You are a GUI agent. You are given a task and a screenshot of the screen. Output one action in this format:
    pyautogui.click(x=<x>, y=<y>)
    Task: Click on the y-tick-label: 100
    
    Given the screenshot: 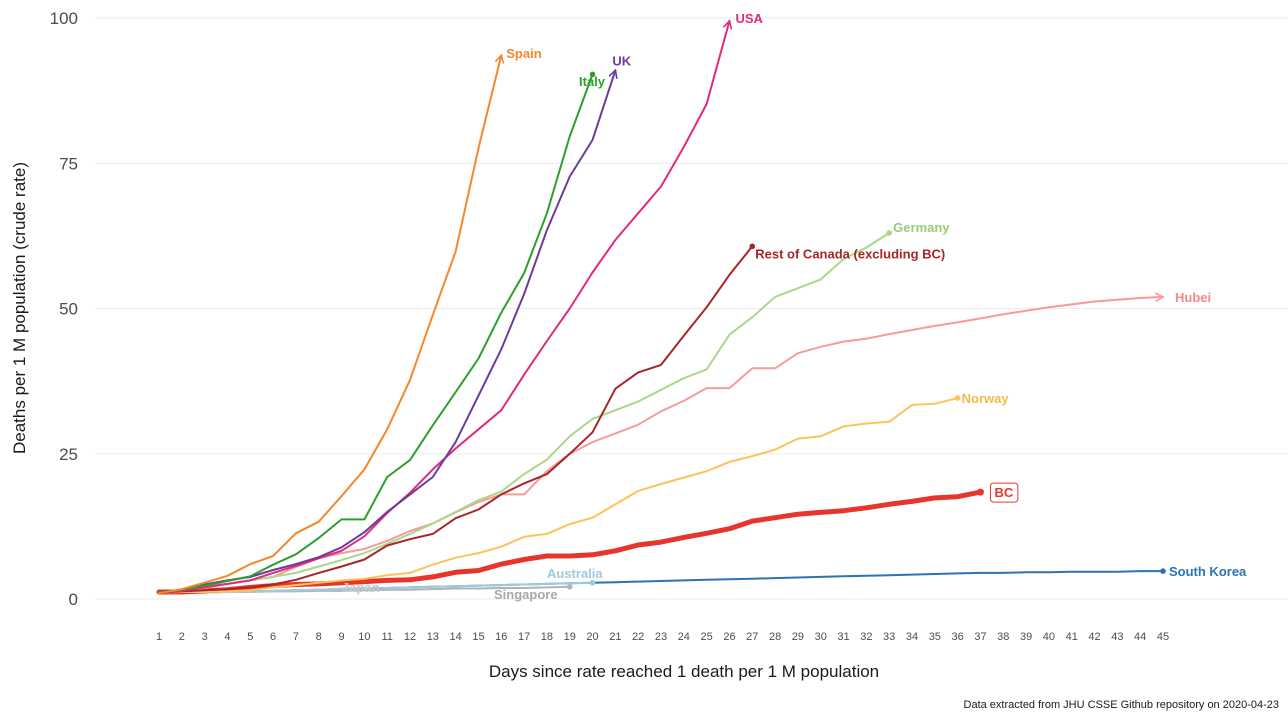 What is the action you would take?
    pyautogui.click(x=64, y=18)
    